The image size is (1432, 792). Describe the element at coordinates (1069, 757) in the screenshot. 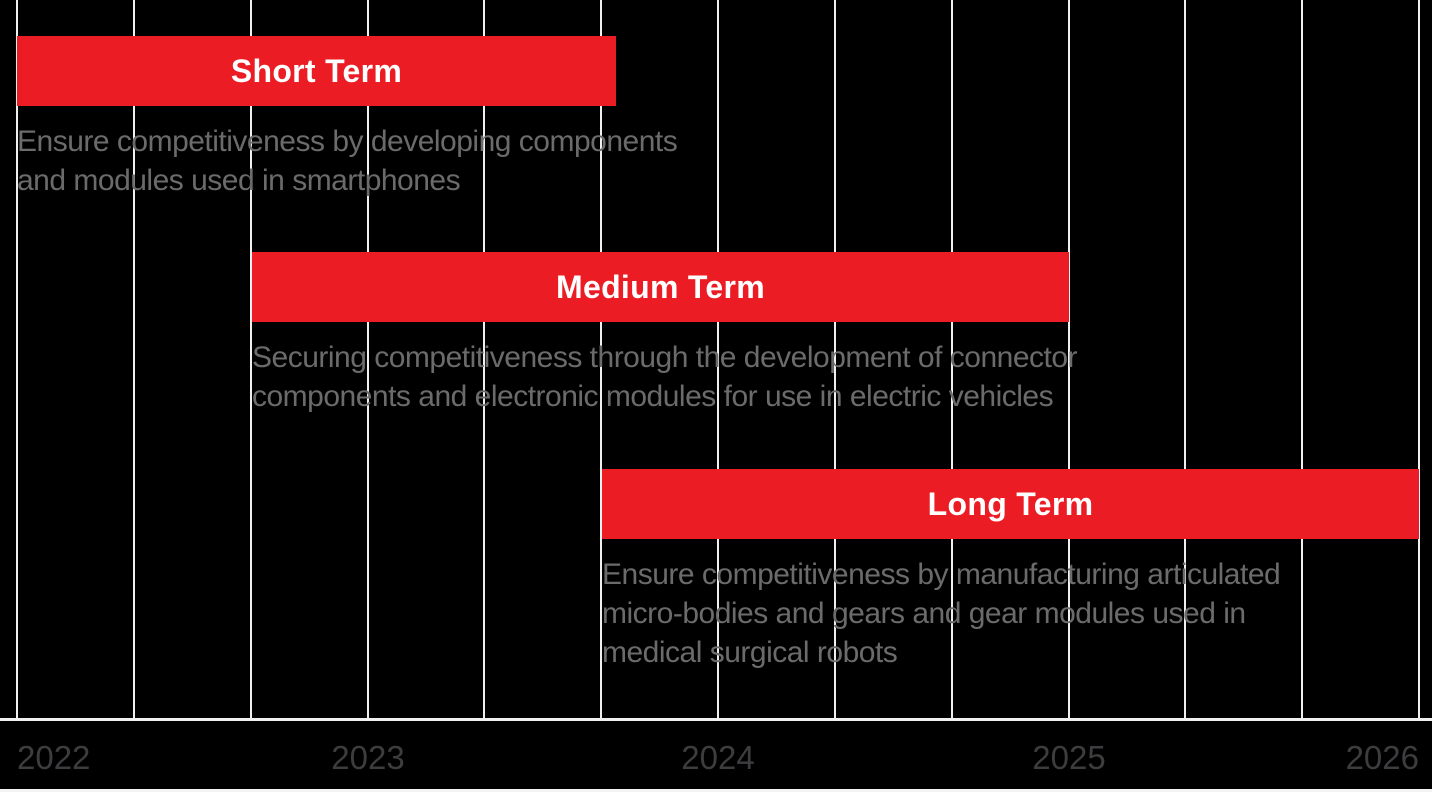

I see `axis-year-label-2025: 2025` at that location.